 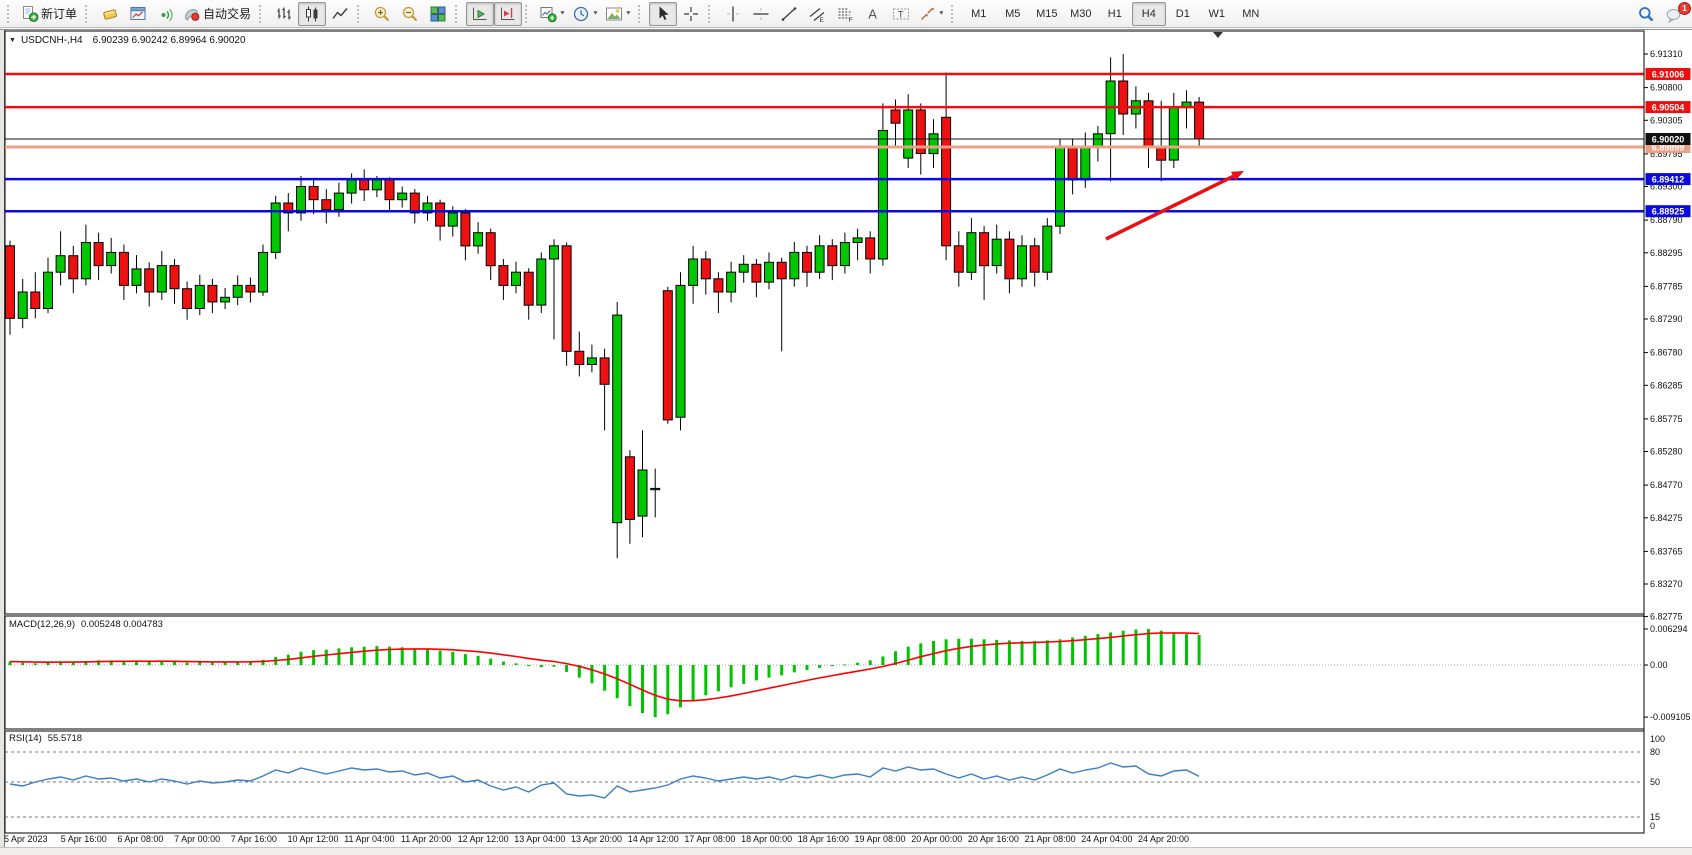 What do you see at coordinates (12, 40) in the screenshot?
I see `collapse-arrow-icon: ▼` at bounding box center [12, 40].